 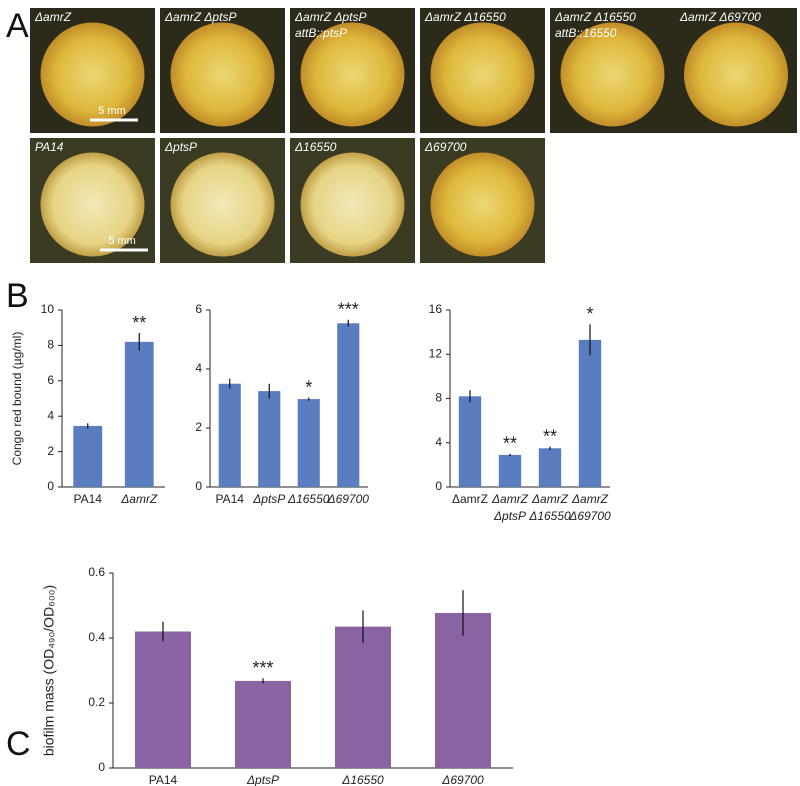 I want to click on y-tick-label: 12, so click(x=436, y=353).